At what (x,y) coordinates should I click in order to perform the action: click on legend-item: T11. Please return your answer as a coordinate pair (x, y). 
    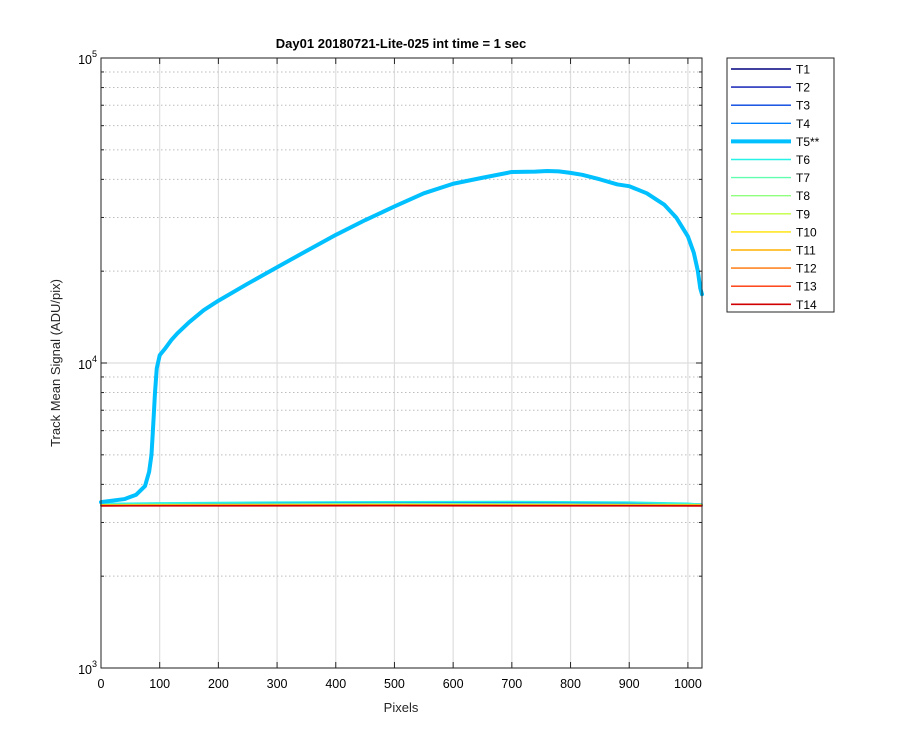
    Looking at the image, I should click on (773, 251).